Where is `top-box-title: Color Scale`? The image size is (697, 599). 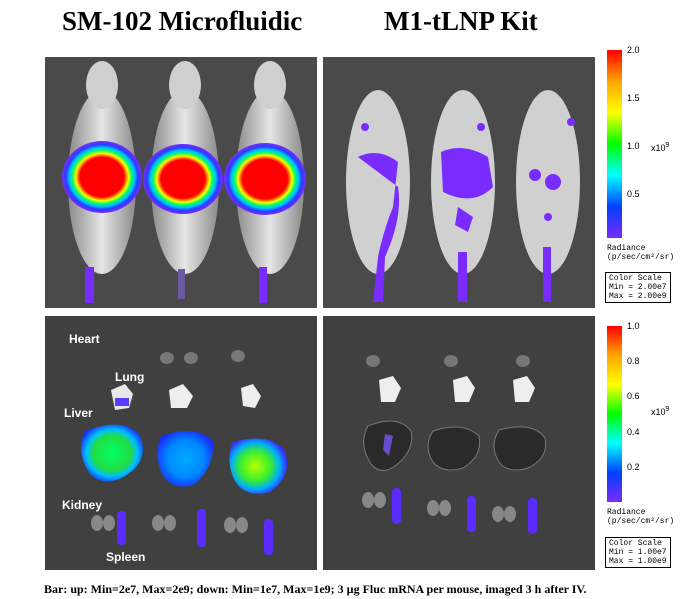 top-box-title: Color Scale is located at coordinates (635, 278).